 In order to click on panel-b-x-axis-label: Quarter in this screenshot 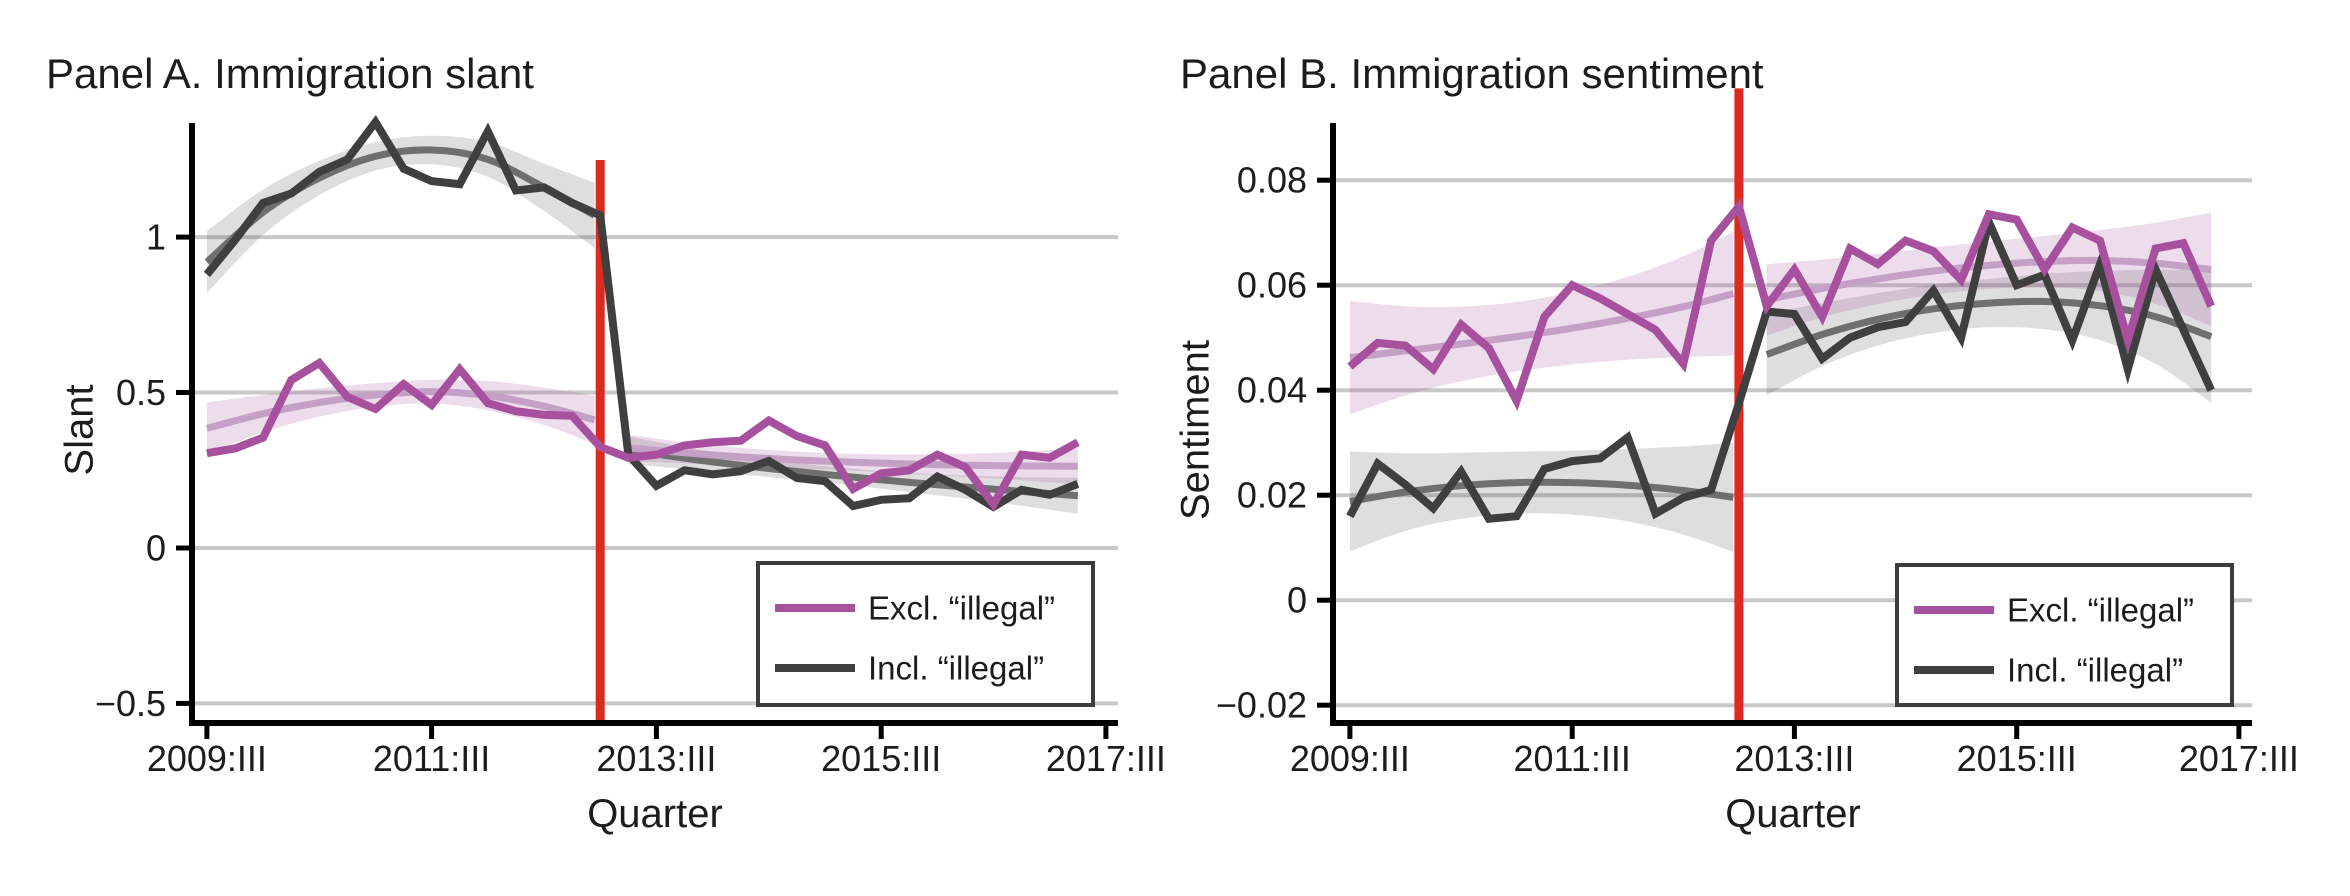, I will do `click(1793, 814)`.